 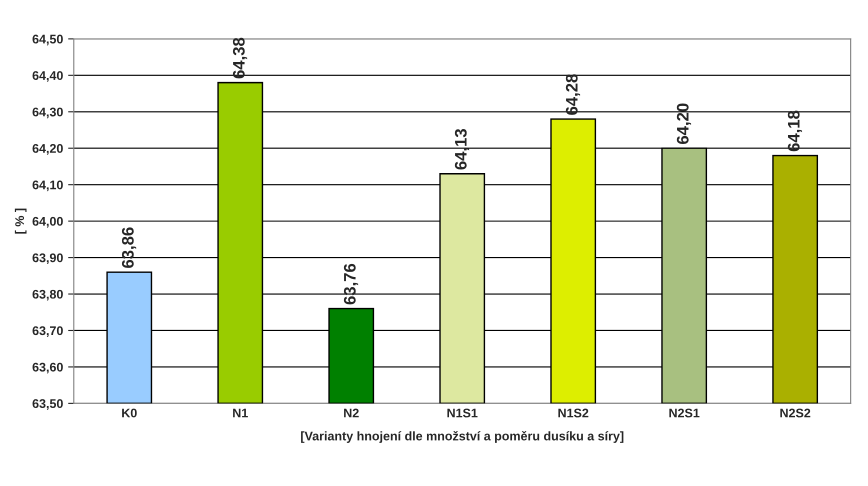 What do you see at coordinates (47, 404) in the screenshot?
I see `y-tick-label: 63,50` at bounding box center [47, 404].